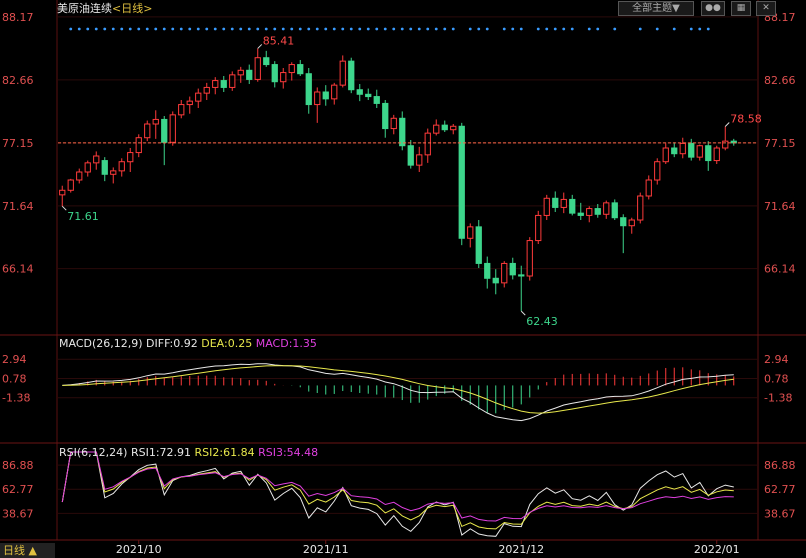 Image resolution: width=806 pixels, height=558 pixels. I want to click on extreme-price-label: 62.43, so click(542, 321).